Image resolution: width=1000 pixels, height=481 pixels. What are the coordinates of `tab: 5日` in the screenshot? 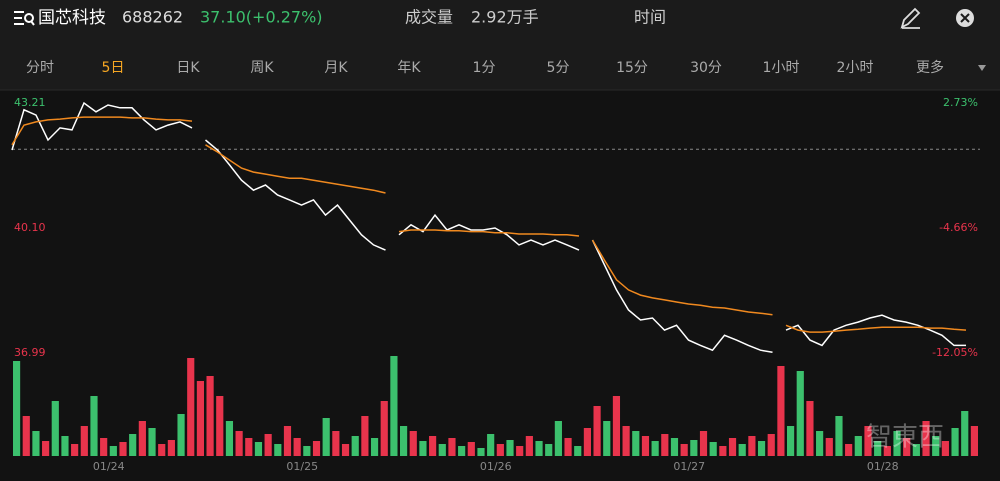 It's located at (113, 68).